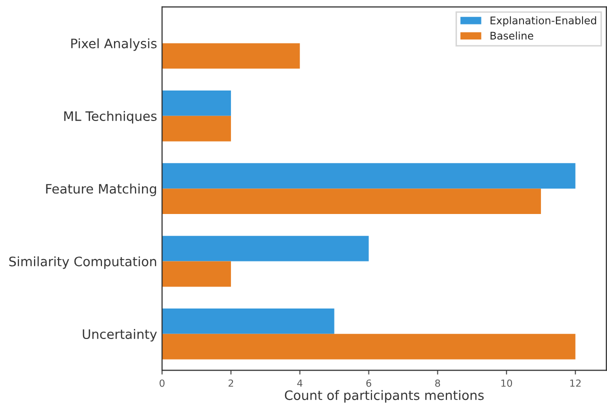 Image resolution: width=607 pixels, height=406 pixels. Describe the element at coordinates (110, 117) in the screenshot. I see `y-tick-label: ML Techniques` at that location.